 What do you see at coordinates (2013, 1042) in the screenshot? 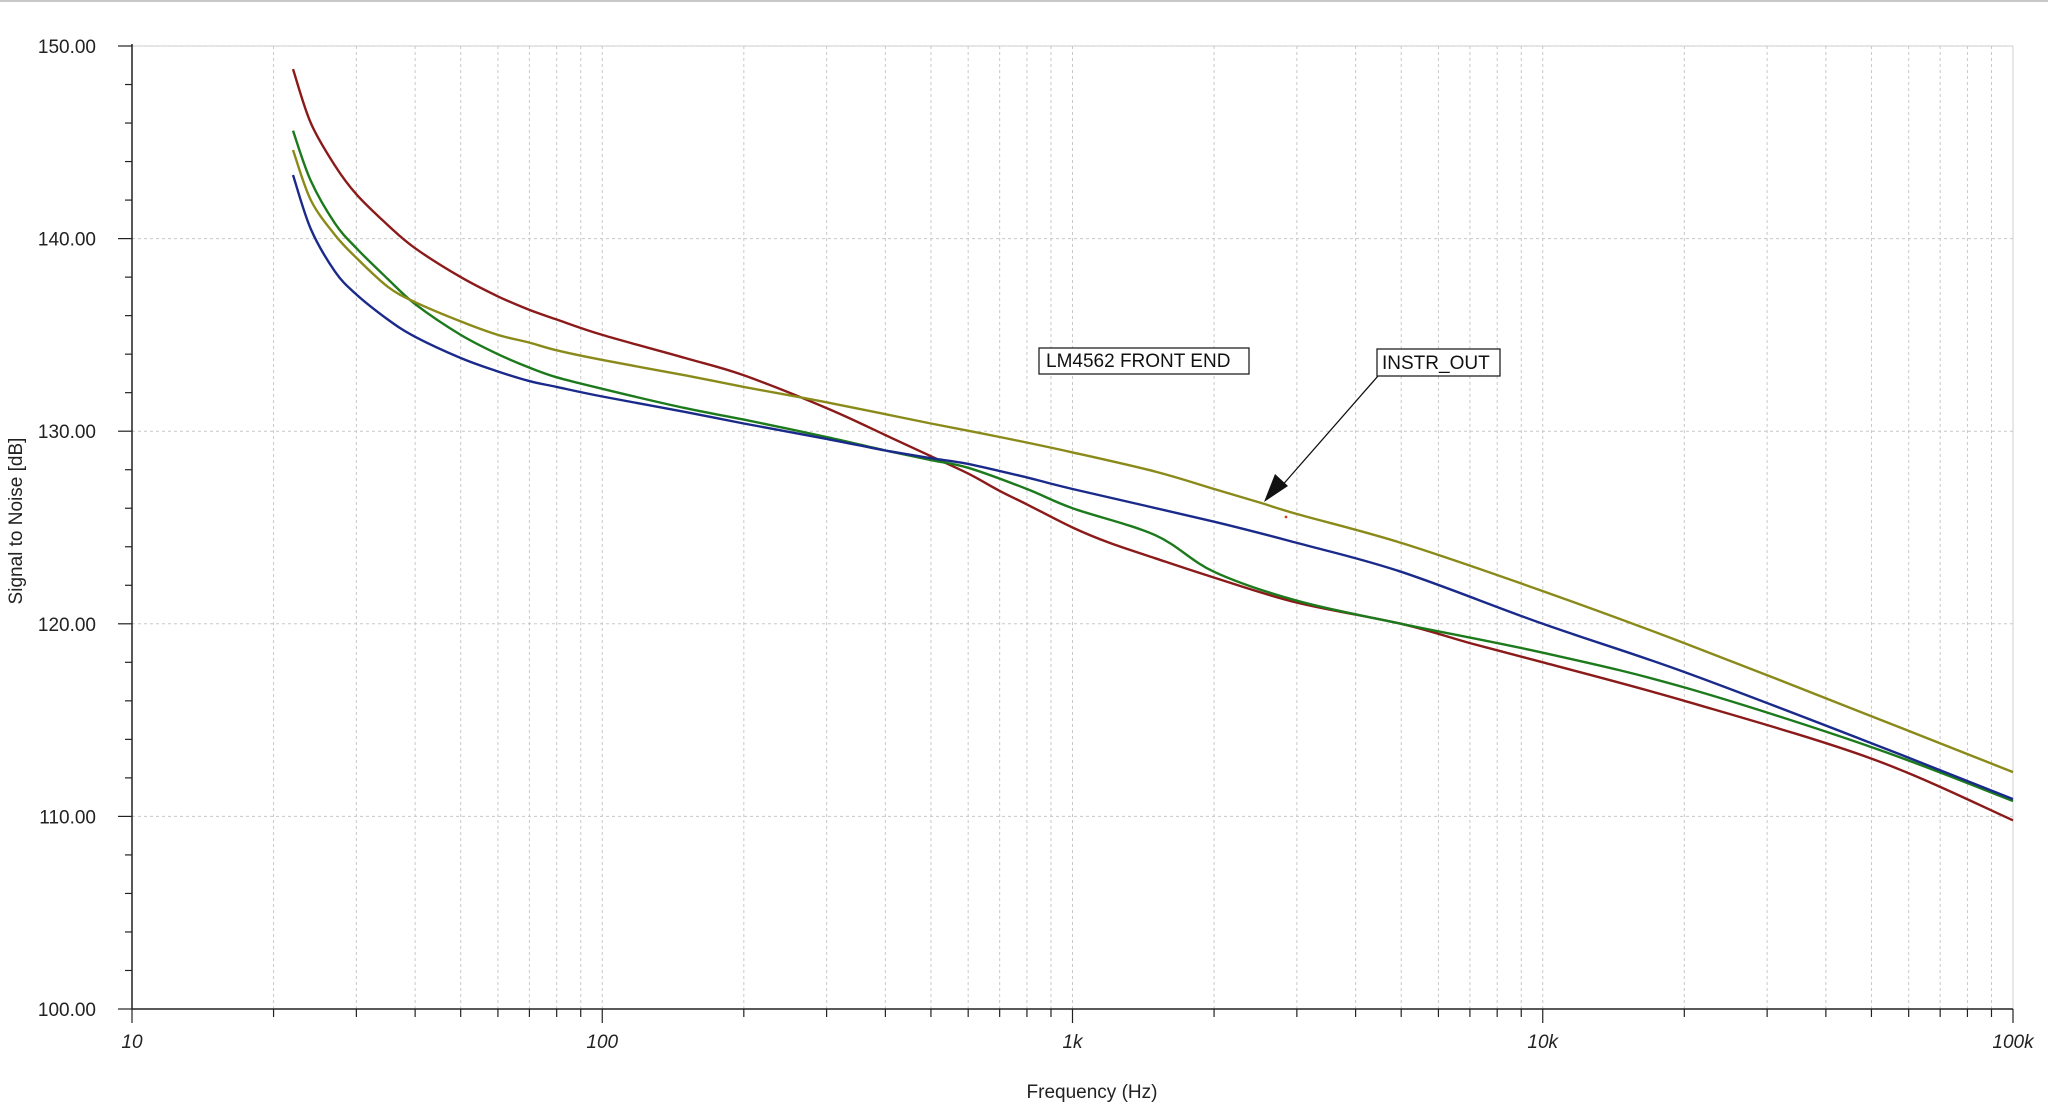
I see `x-tick-label: 100k` at bounding box center [2013, 1042].